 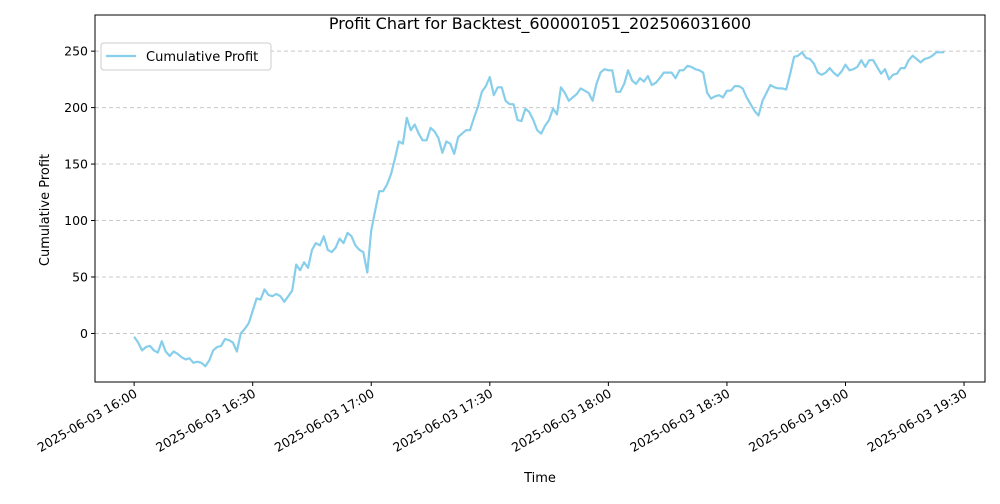 What do you see at coordinates (87, 420) in the screenshot?
I see `x-tick-label: 2025-06-03 16:00` at bounding box center [87, 420].